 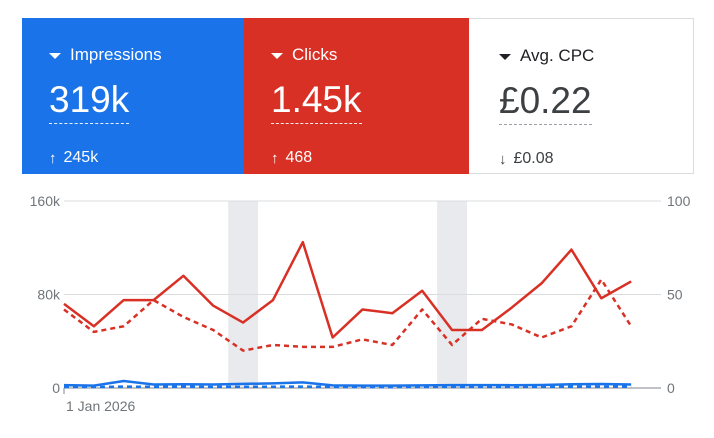 What do you see at coordinates (49, 295) in the screenshot?
I see `y-left-tick-label: 80k` at bounding box center [49, 295].